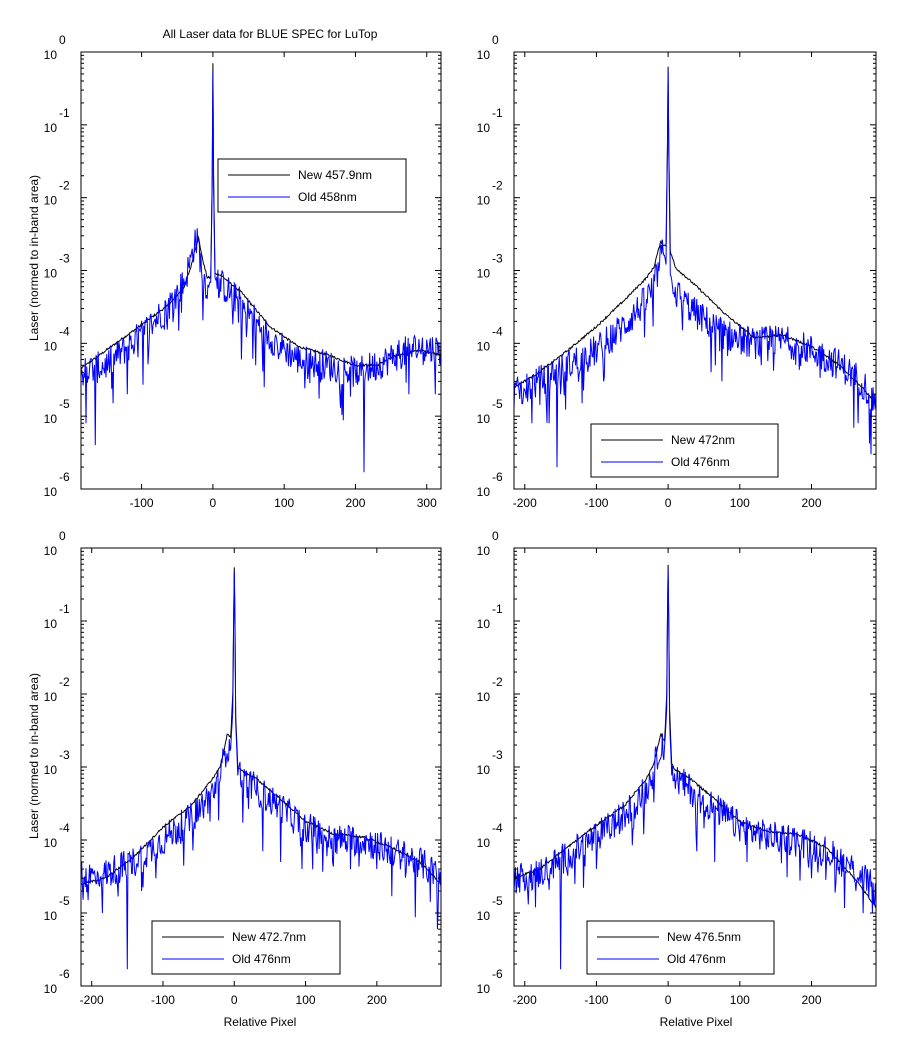  Describe the element at coordinates (260, 1022) in the screenshot. I see `x-axis-label-left: Relative Pixel` at that location.